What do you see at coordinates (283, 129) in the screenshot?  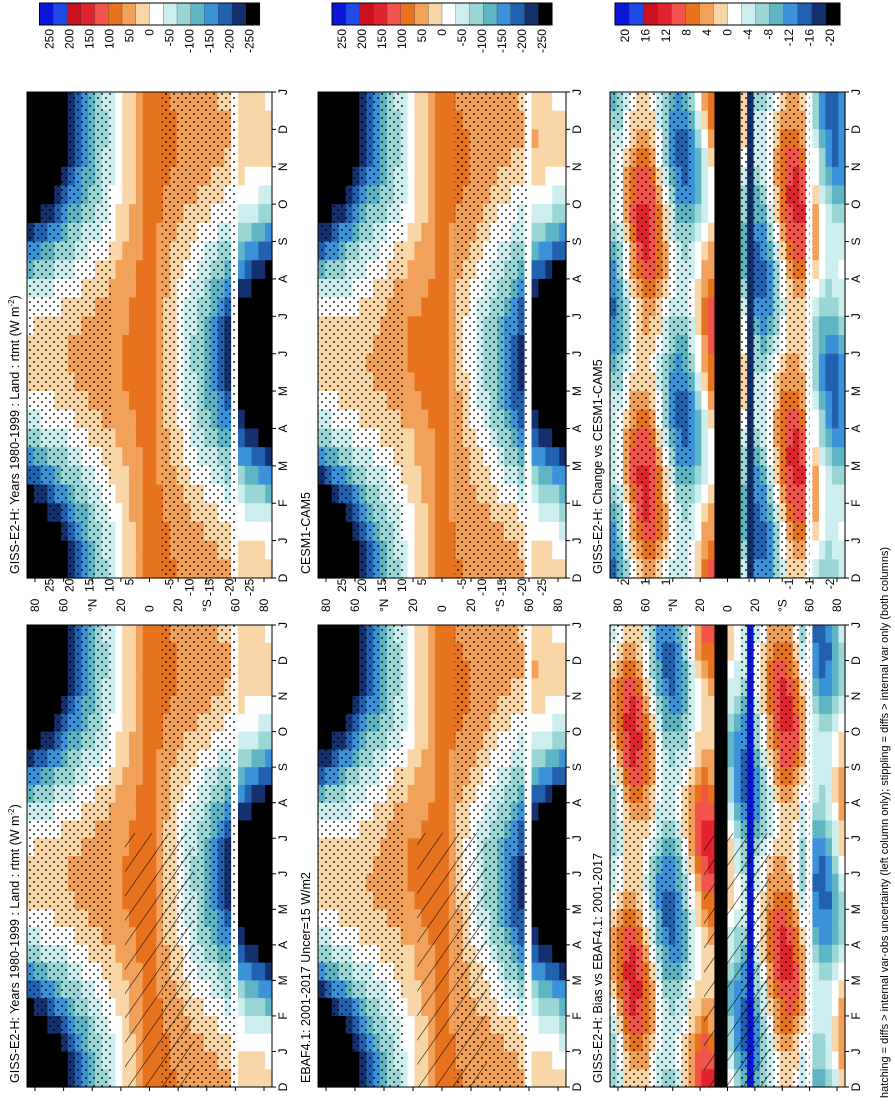 I see `month-tick-label: D` at bounding box center [283, 129].